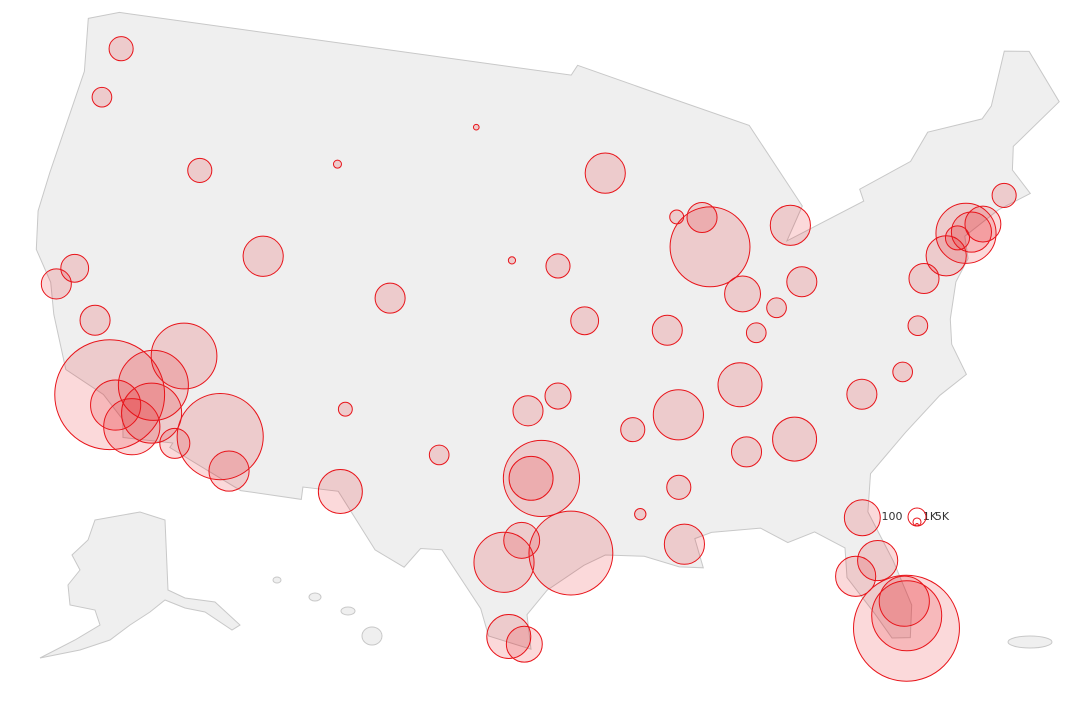  I want to click on hawaii-oahu, so click(315, 597).